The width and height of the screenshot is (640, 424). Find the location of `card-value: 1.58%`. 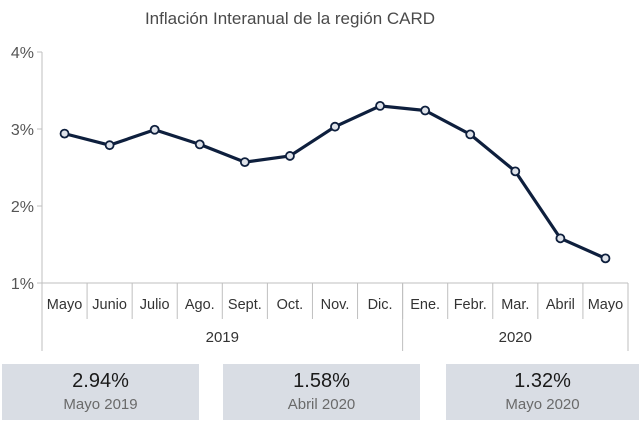

card-value: 1.58% is located at coordinates (321, 381).